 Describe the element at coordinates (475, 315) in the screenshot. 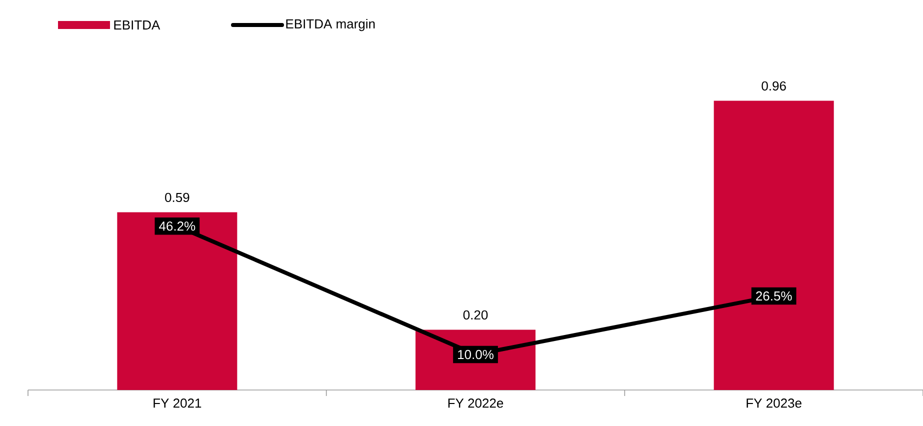

I see `data-label: 0.20` at that location.